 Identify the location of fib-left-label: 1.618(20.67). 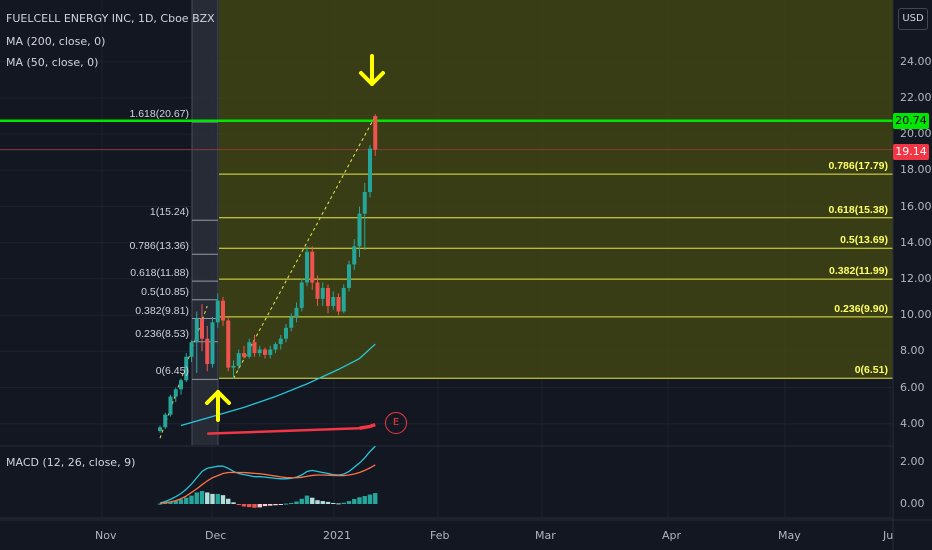
(159, 113).